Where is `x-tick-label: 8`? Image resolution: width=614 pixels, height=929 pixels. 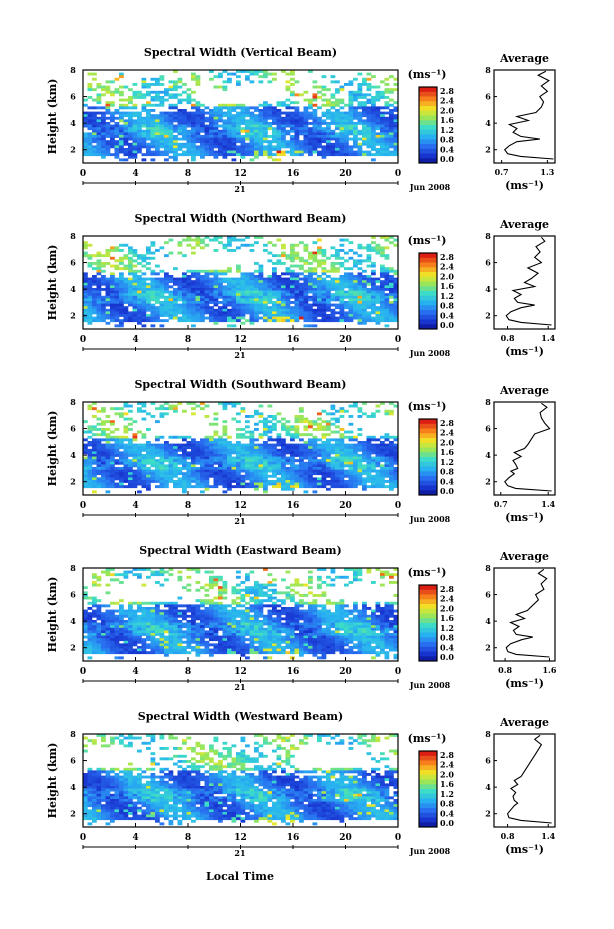
x-tick-label: 8 is located at coordinates (188, 506).